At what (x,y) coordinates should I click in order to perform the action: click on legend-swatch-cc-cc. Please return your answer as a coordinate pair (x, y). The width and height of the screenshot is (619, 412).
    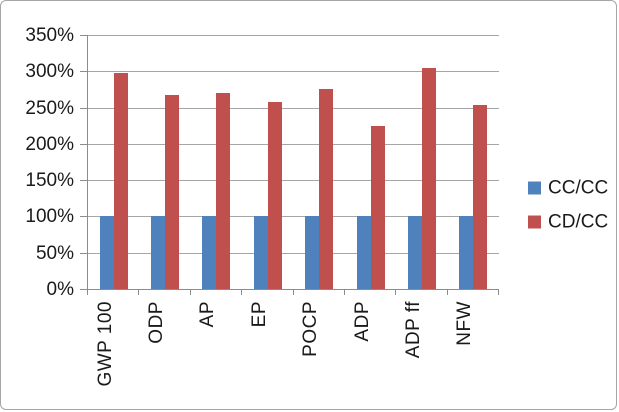
    Looking at the image, I should click on (534, 188).